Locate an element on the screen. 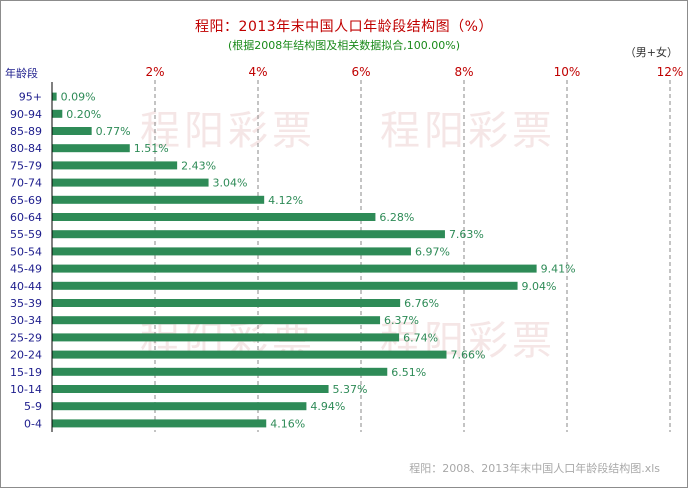  x-tick-label: 6% is located at coordinates (360, 72).